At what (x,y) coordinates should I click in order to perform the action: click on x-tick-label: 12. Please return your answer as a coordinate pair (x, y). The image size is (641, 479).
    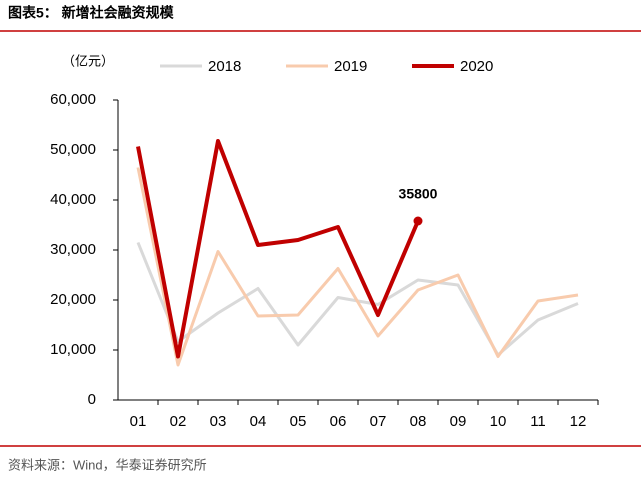
    Looking at the image, I should click on (578, 421).